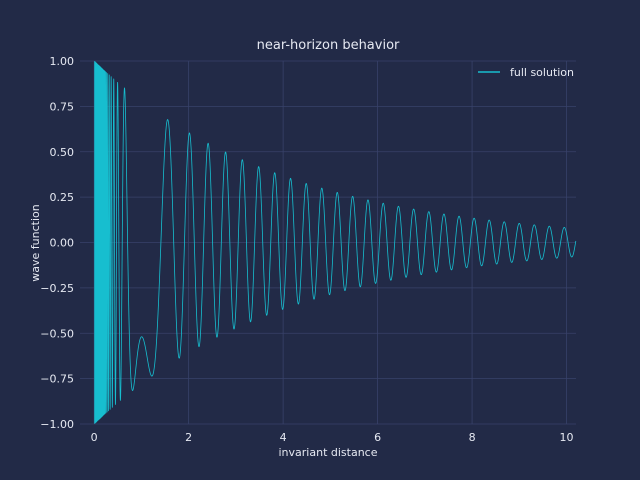 The image size is (640, 480). Describe the element at coordinates (472, 437) in the screenshot. I see `x-tick-label-4: 8` at that location.